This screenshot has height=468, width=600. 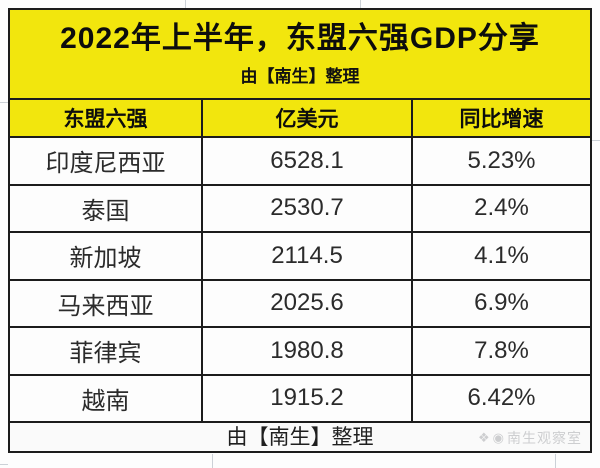 What do you see at coordinates (484, 437) in the screenshot?
I see `watermark-badge-icon: ❖` at bounding box center [484, 437].